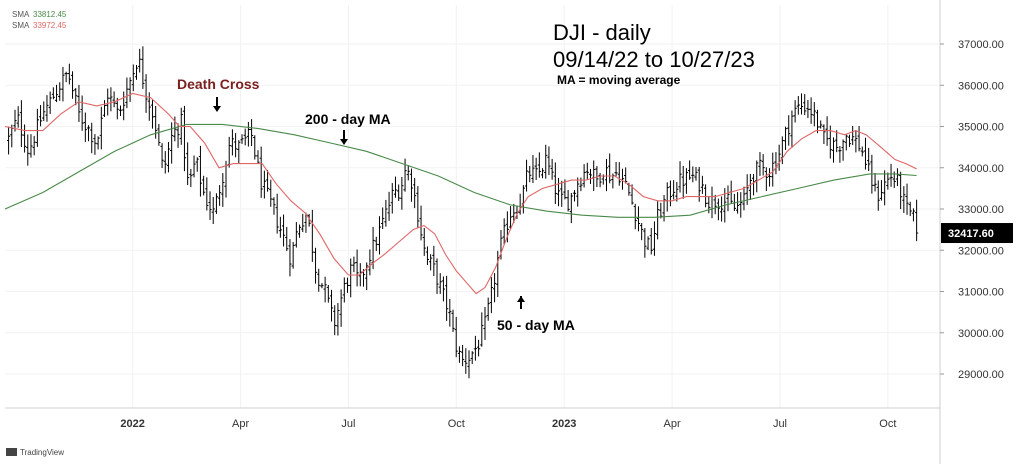  What do you see at coordinates (132, 424) in the screenshot?
I see `x-tick-label: 2022` at bounding box center [132, 424].